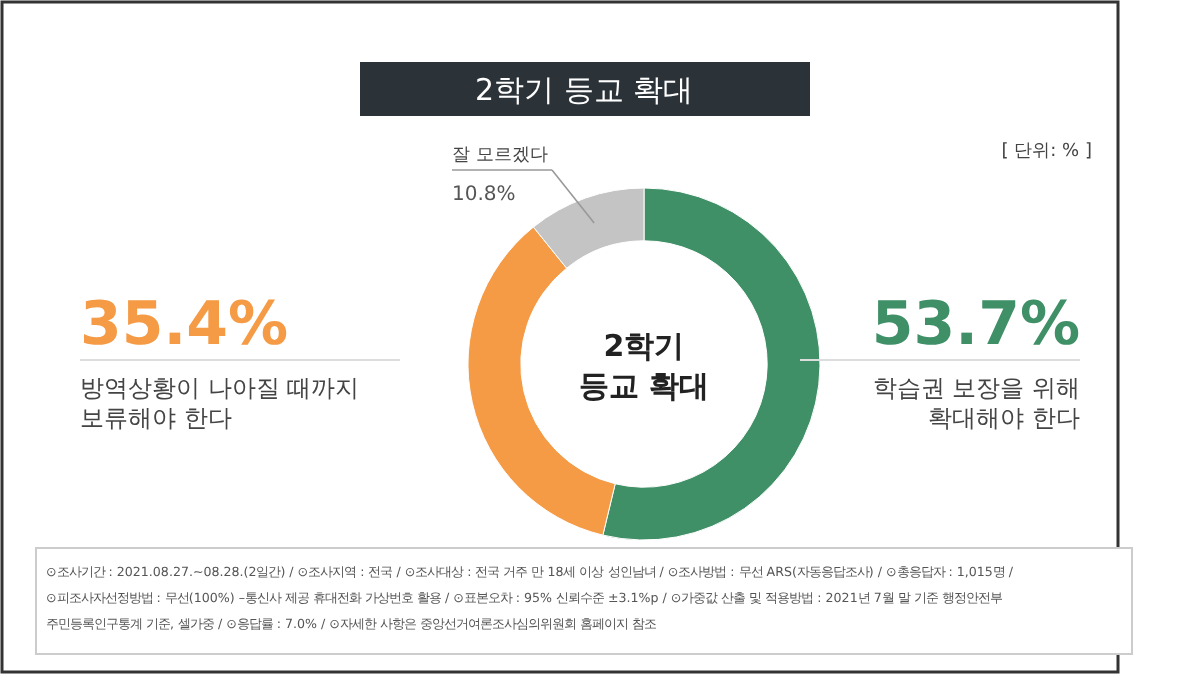 The image size is (1184, 678). What do you see at coordinates (975, 325) in the screenshot?
I see `data-label: 53.7%` at bounding box center [975, 325].